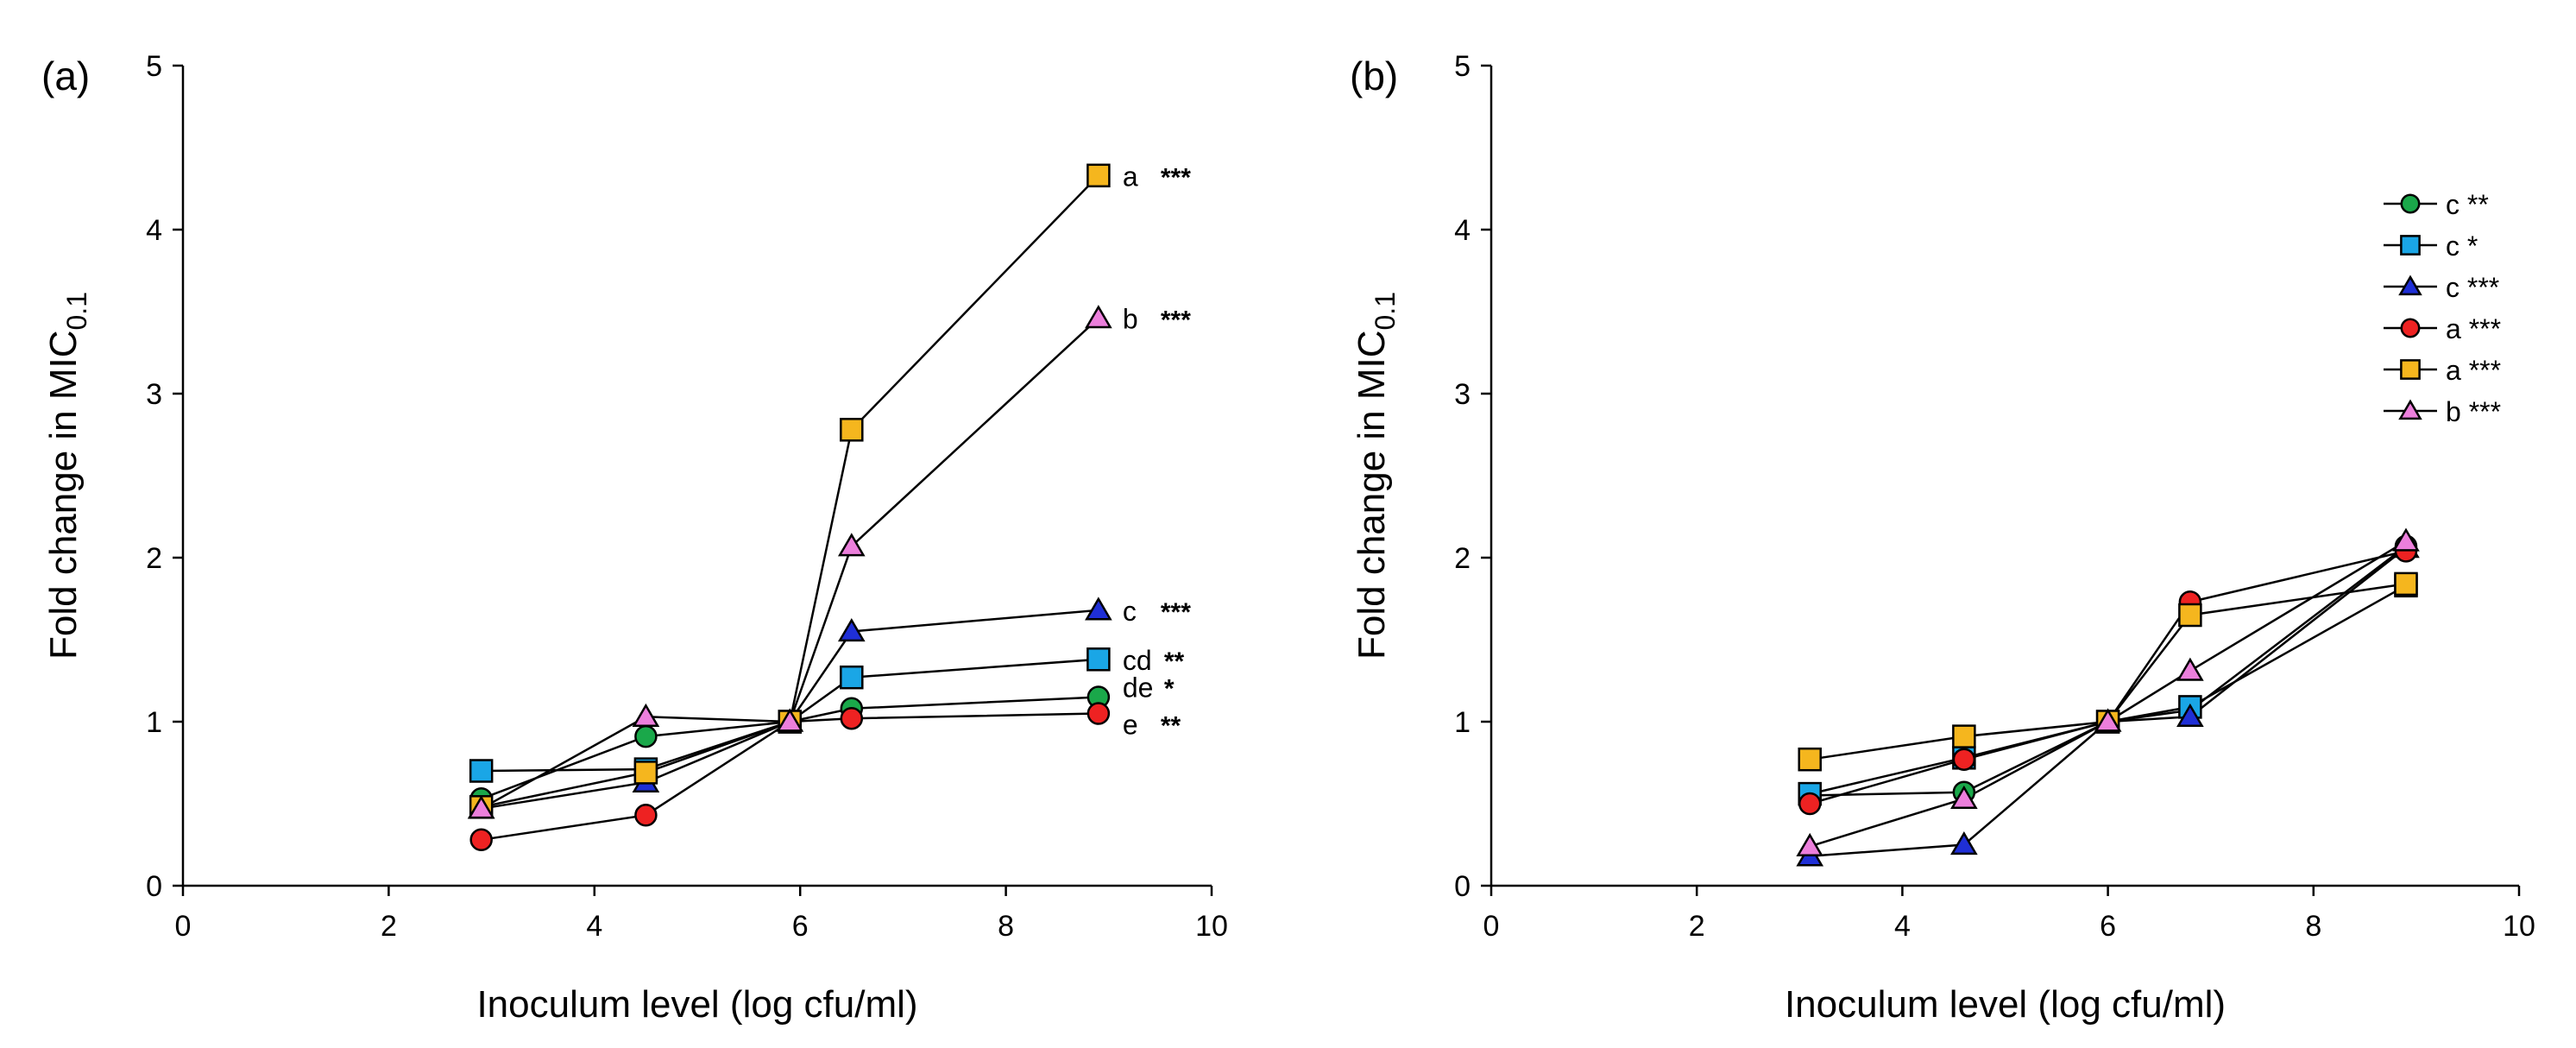 The height and width of the screenshot is (1048, 2576). What do you see at coordinates (1131, 176) in the screenshot?
I see `significance-letter: a` at bounding box center [1131, 176].